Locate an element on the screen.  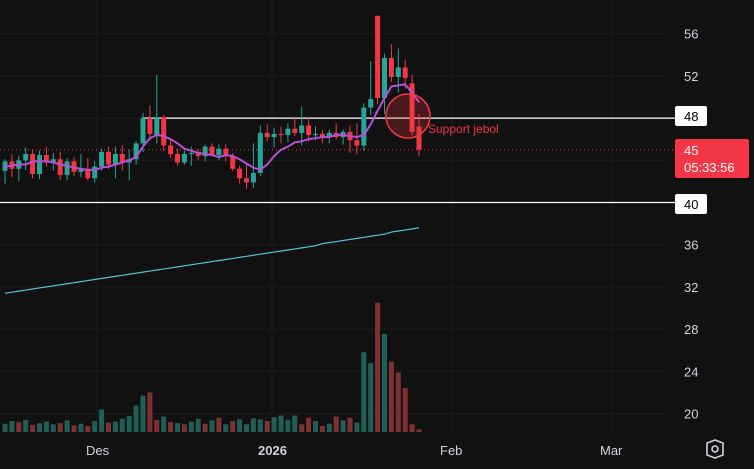
annotation-text: Support jebol is located at coordinates (463, 129).